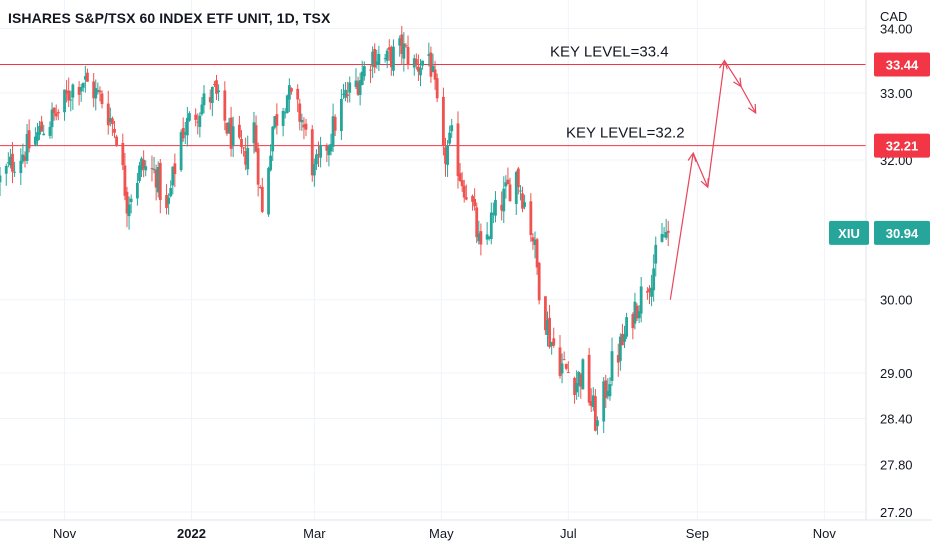 This screenshot has height=550, width=932. Describe the element at coordinates (314, 533) in the screenshot. I see `x-tick-label: Mar` at that location.